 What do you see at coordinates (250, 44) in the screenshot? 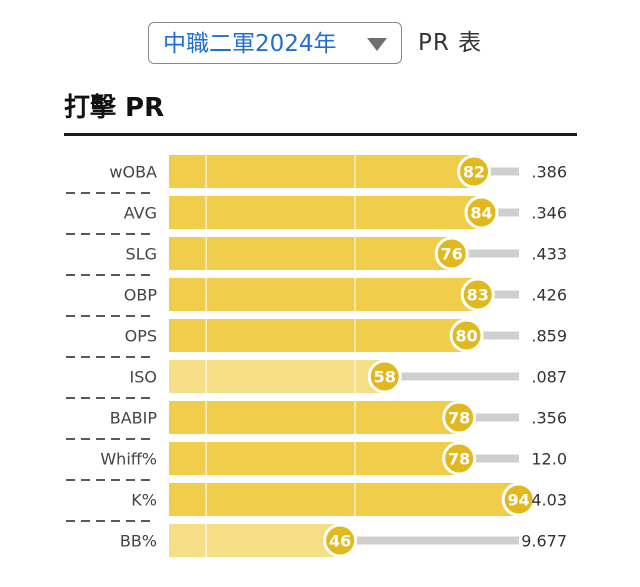
I see `season-selector-value: 中職二軍2024年` at bounding box center [250, 44].